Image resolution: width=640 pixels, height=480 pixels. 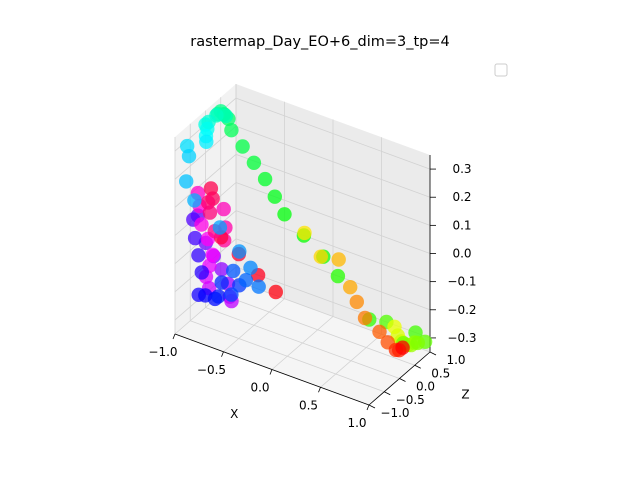 I want to click on z-tick-label: 0.0, so click(x=461, y=254).